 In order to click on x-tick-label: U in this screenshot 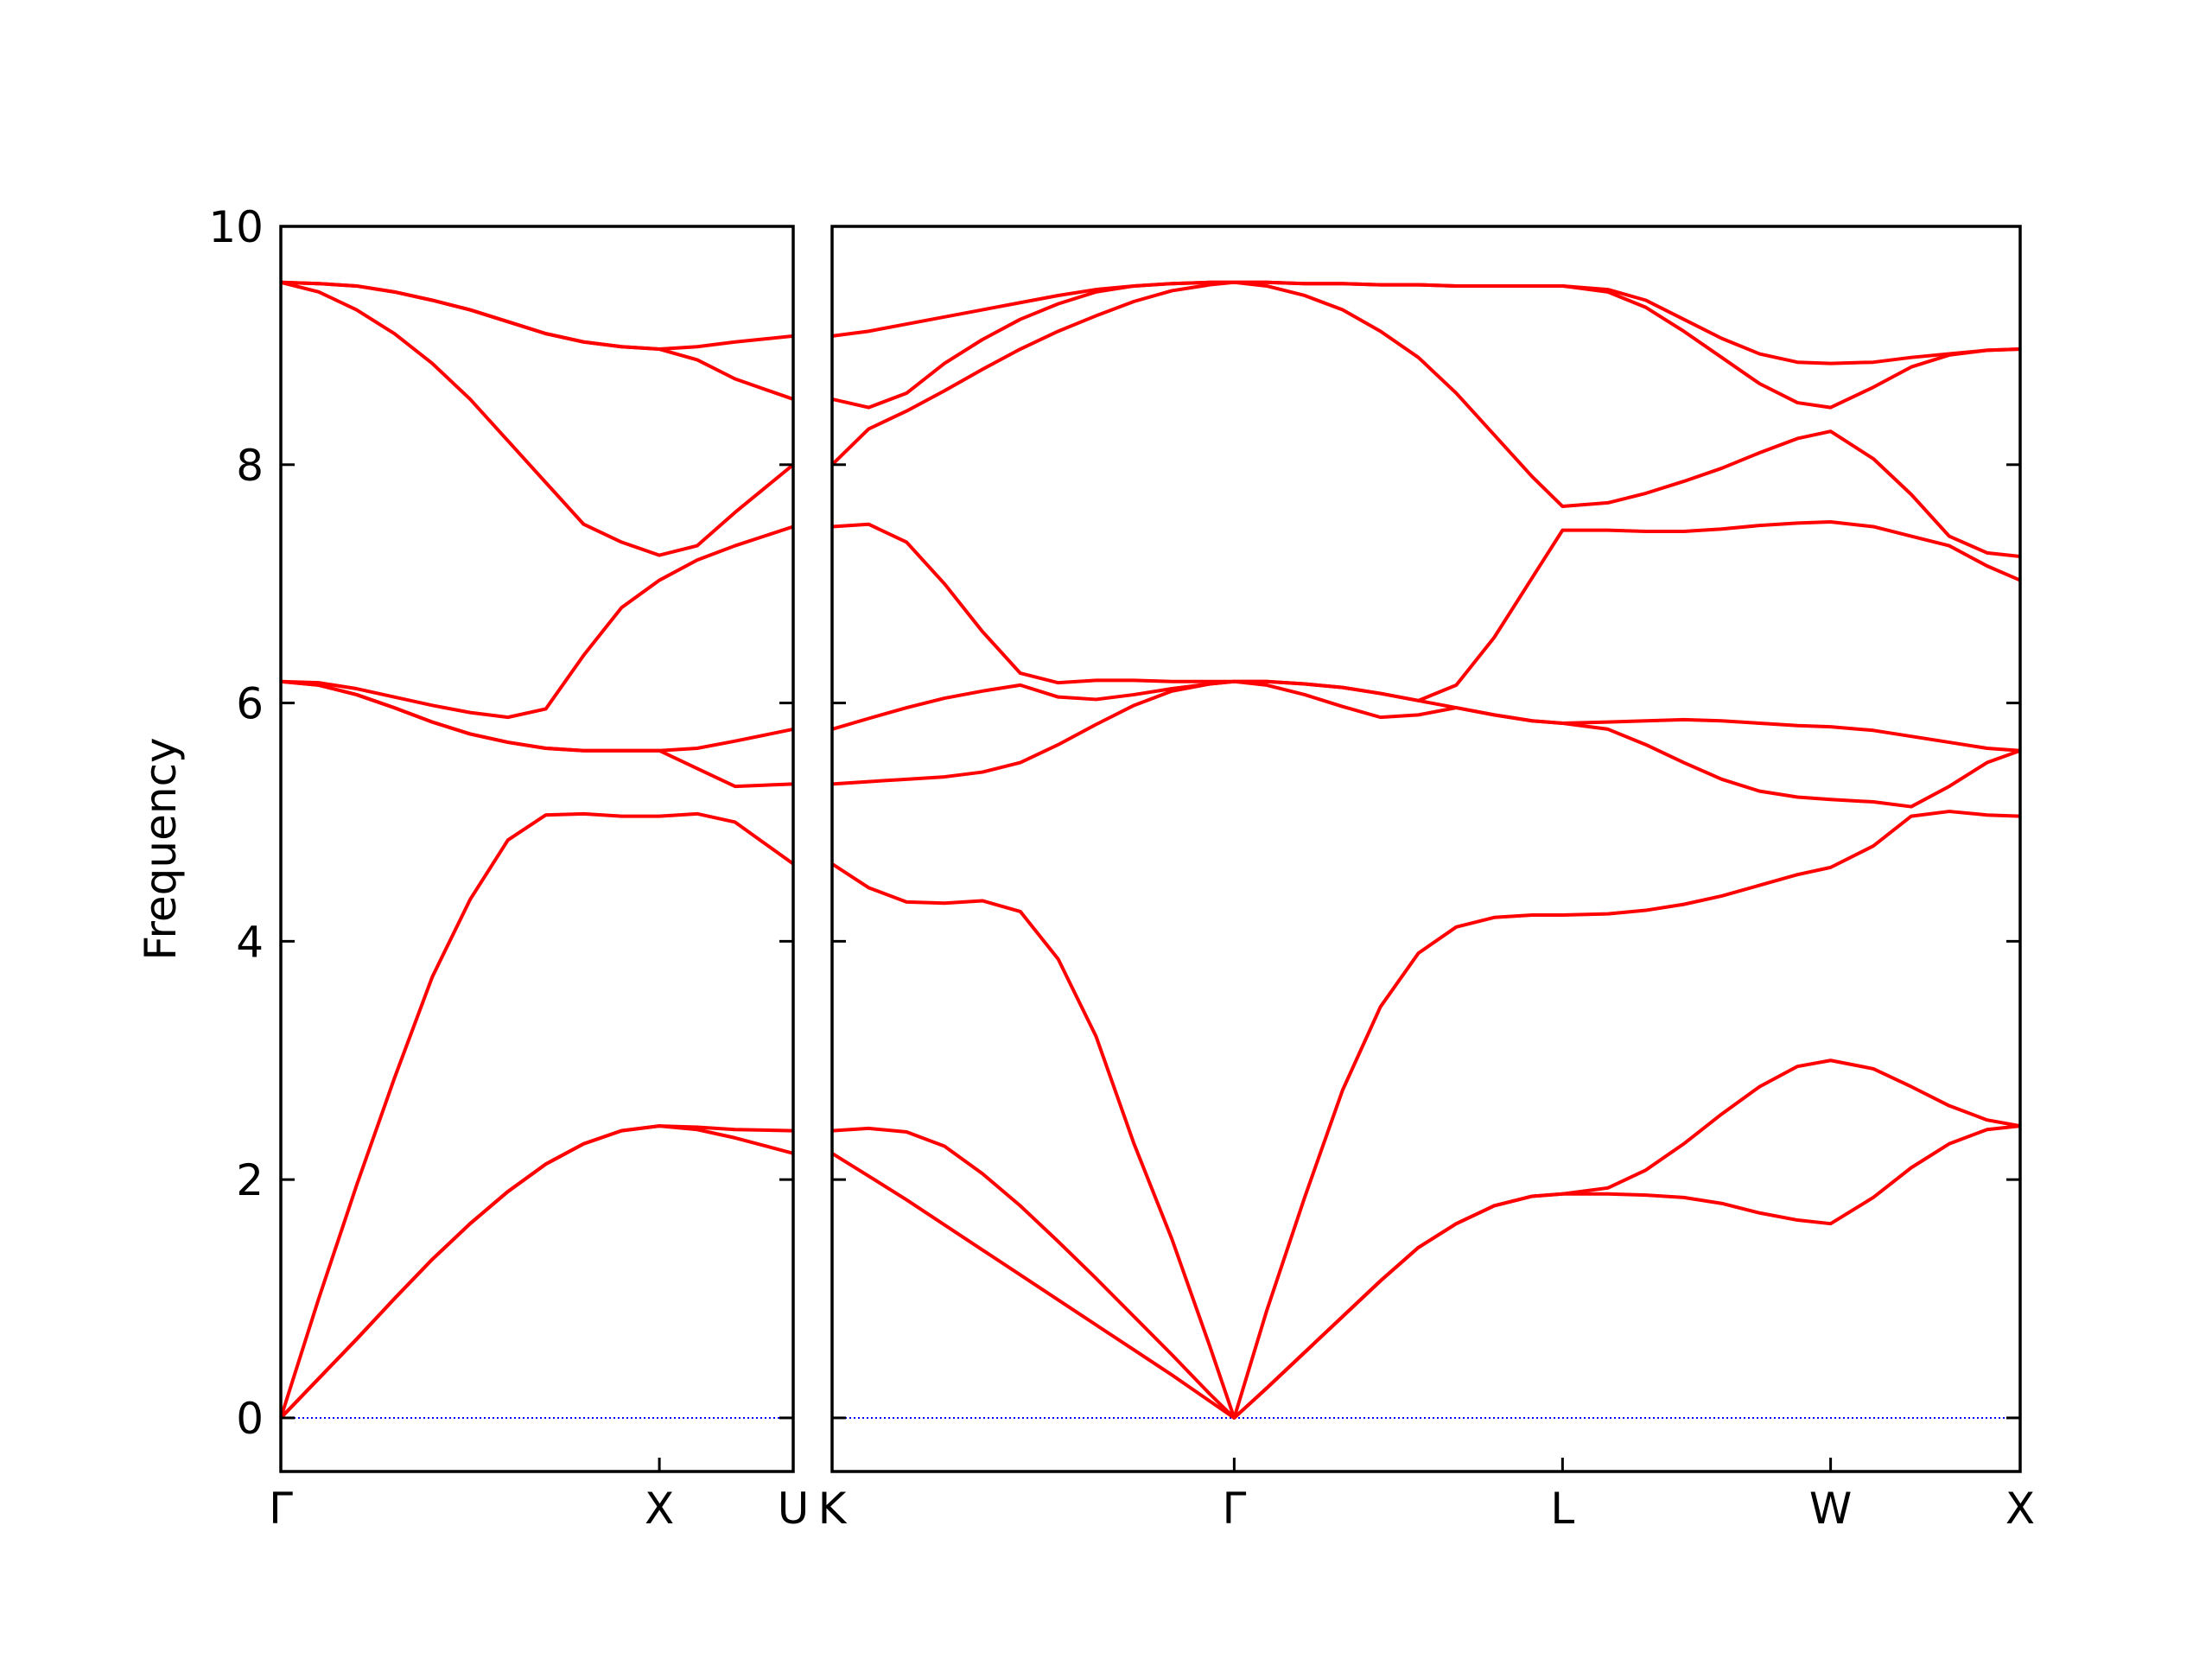, I will do `click(794, 1509)`.